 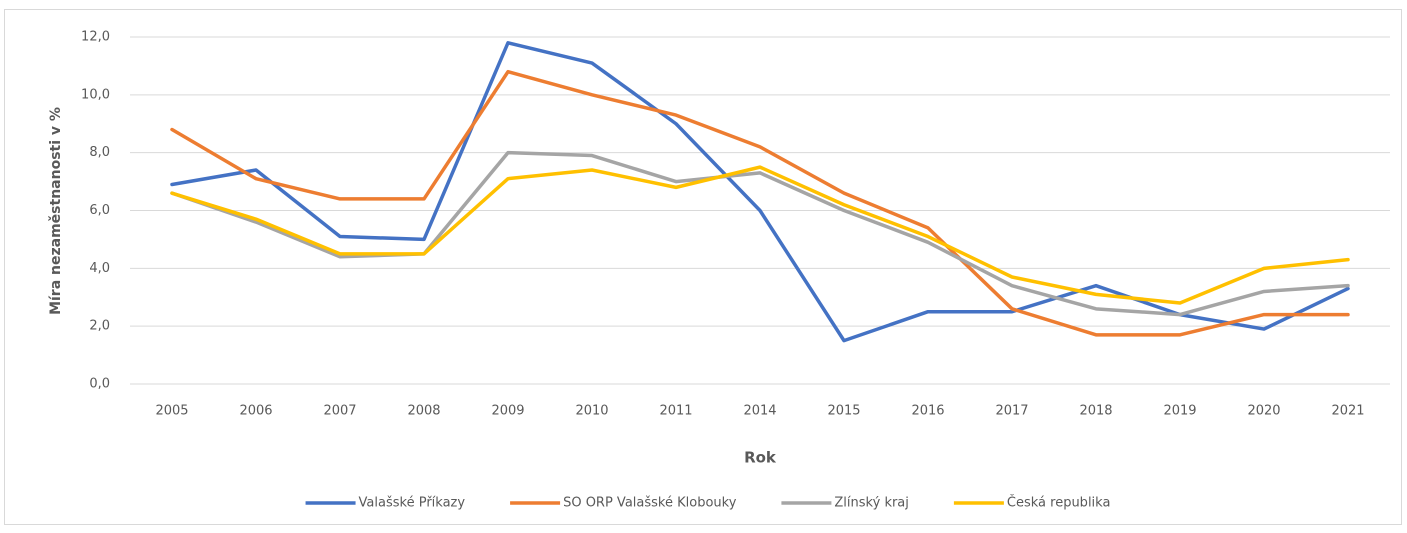 I want to click on x-tick-label: 2005, so click(x=171, y=411).